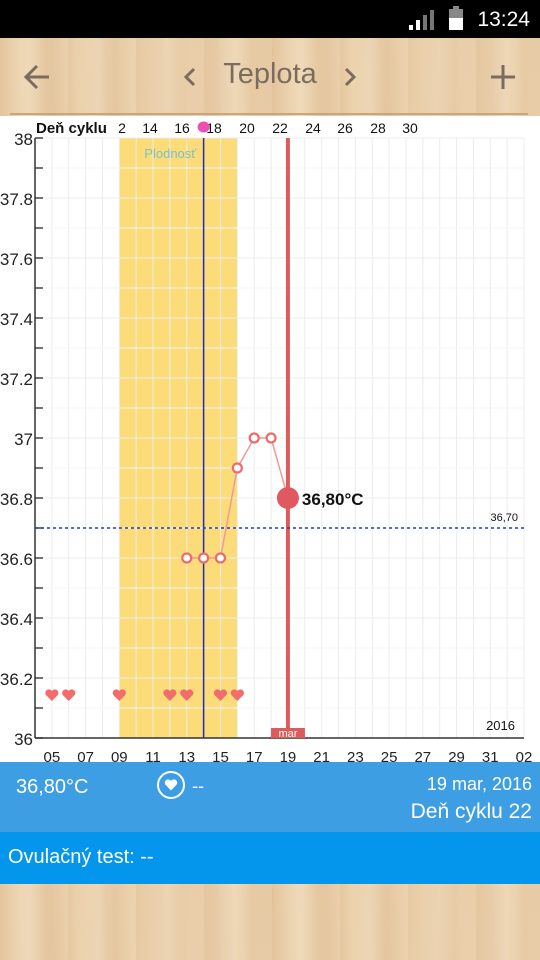 This screenshot has height=960, width=540. What do you see at coordinates (81, 857) in the screenshot?
I see `ovulation-test-label: Ovulačný test: --` at bounding box center [81, 857].